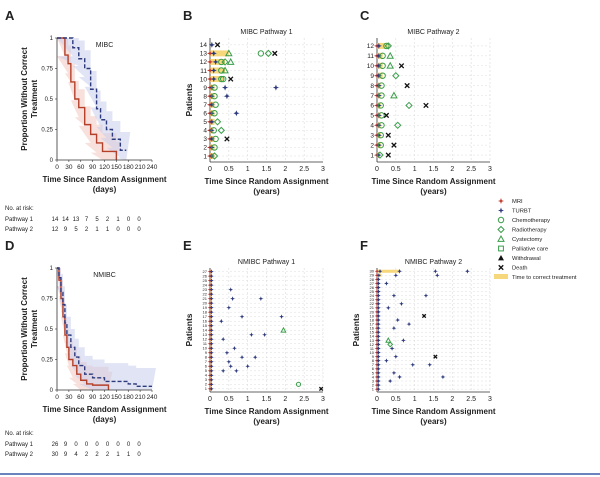  Describe the element at coordinates (356, 329) in the screenshot. I see `y-axis-label: Patients` at that location.